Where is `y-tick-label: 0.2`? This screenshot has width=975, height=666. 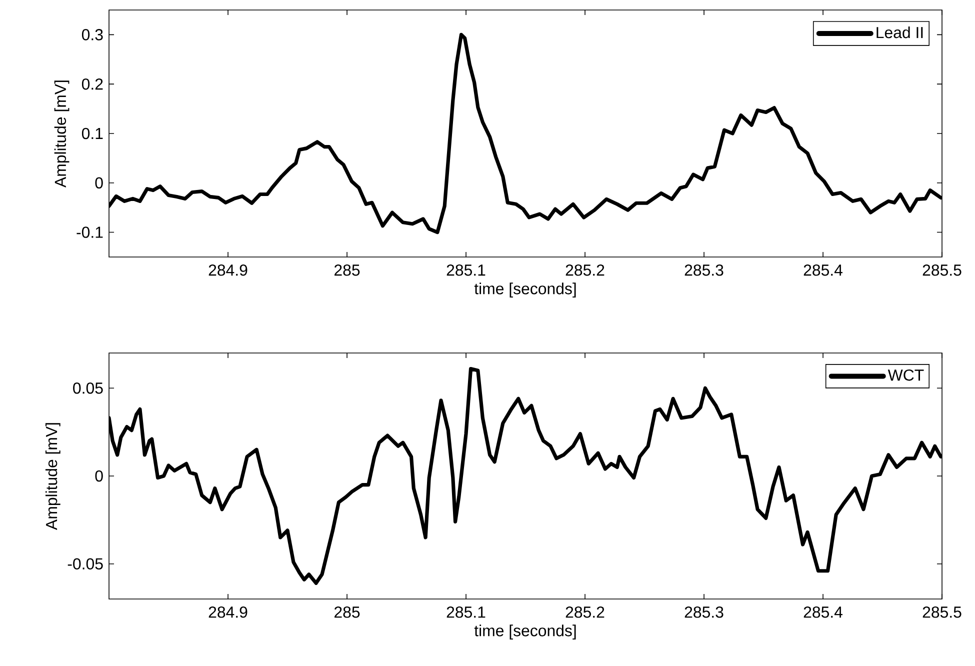 y-tick-label: 0.2 is located at coordinates (92, 84).